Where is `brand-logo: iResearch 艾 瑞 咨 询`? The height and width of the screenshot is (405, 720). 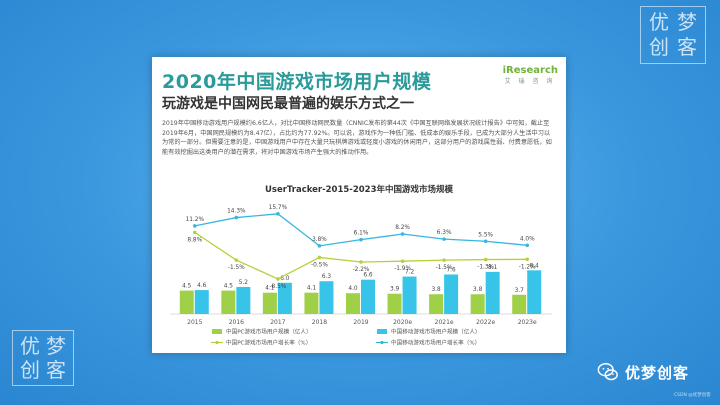 brand-logo: iResearch 艾 瑞 咨 询 is located at coordinates (530, 75).